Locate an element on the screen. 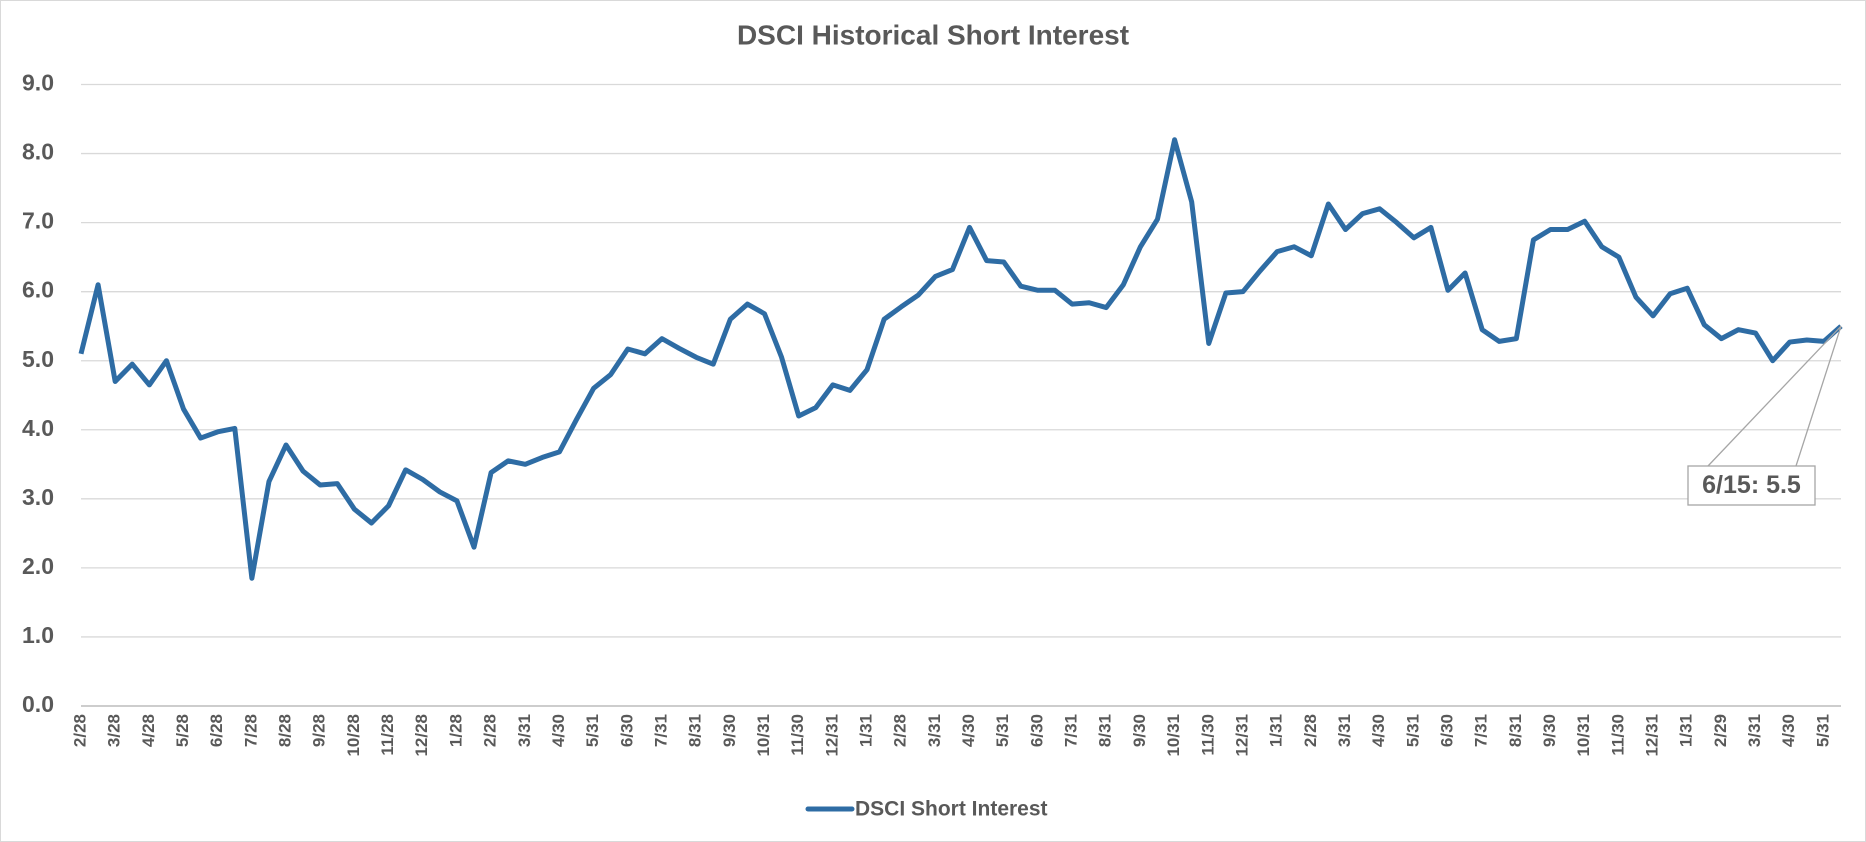 Image resolution: width=1866 pixels, height=842 pixels. y-tick-label: 9.0 is located at coordinates (38, 83).